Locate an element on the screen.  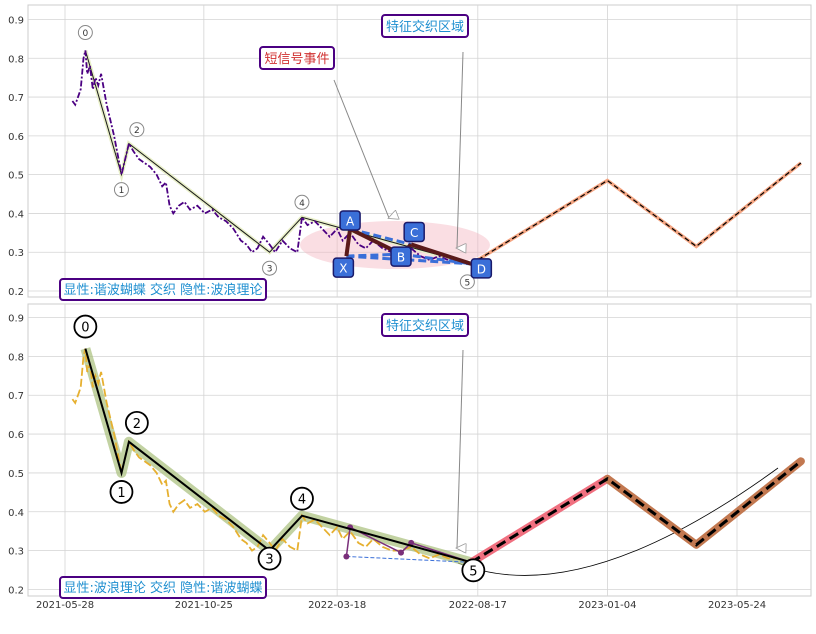
bottom-panel-label-text: 显性:波浪理论 交织 隐性:谐波蝴蝶 is located at coordinates (162, 588).